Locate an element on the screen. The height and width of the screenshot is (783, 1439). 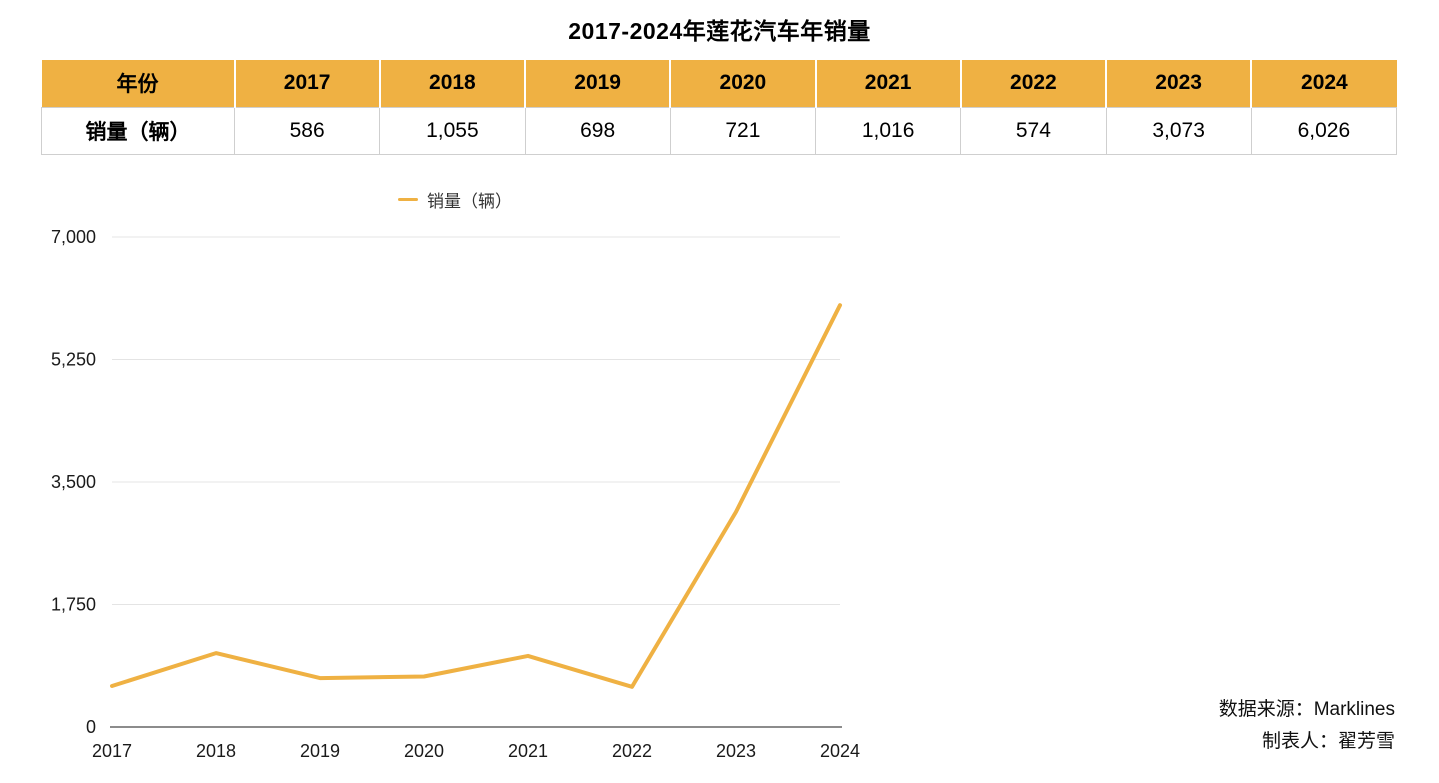
chart-legend: 销量（辆） is located at coordinates (455, 199).